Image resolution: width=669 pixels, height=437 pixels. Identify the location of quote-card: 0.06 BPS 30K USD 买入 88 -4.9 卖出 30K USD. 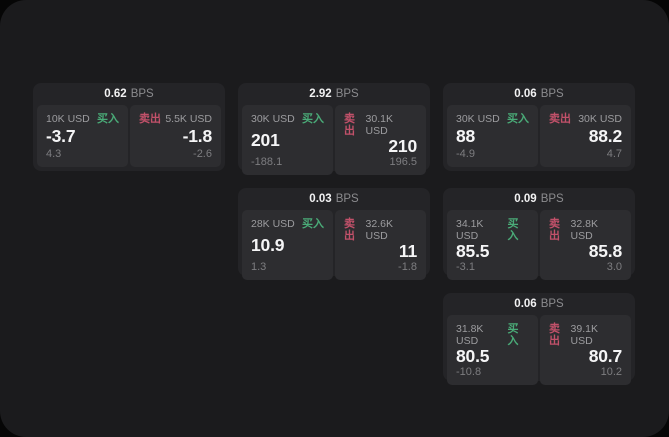
(539, 127).